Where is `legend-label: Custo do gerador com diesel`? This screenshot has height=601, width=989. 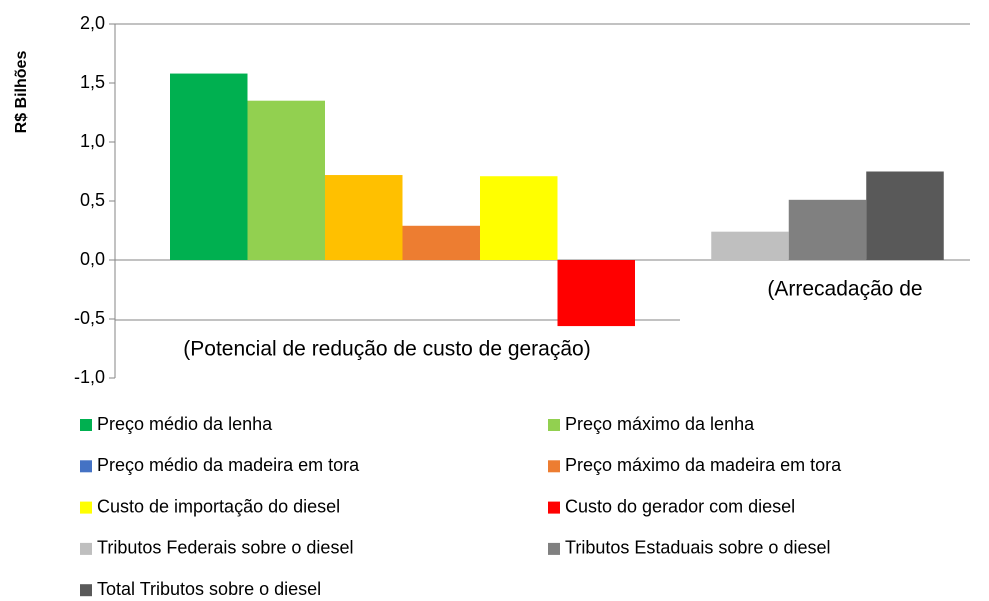 legend-label: Custo do gerador com diesel is located at coordinates (680, 506).